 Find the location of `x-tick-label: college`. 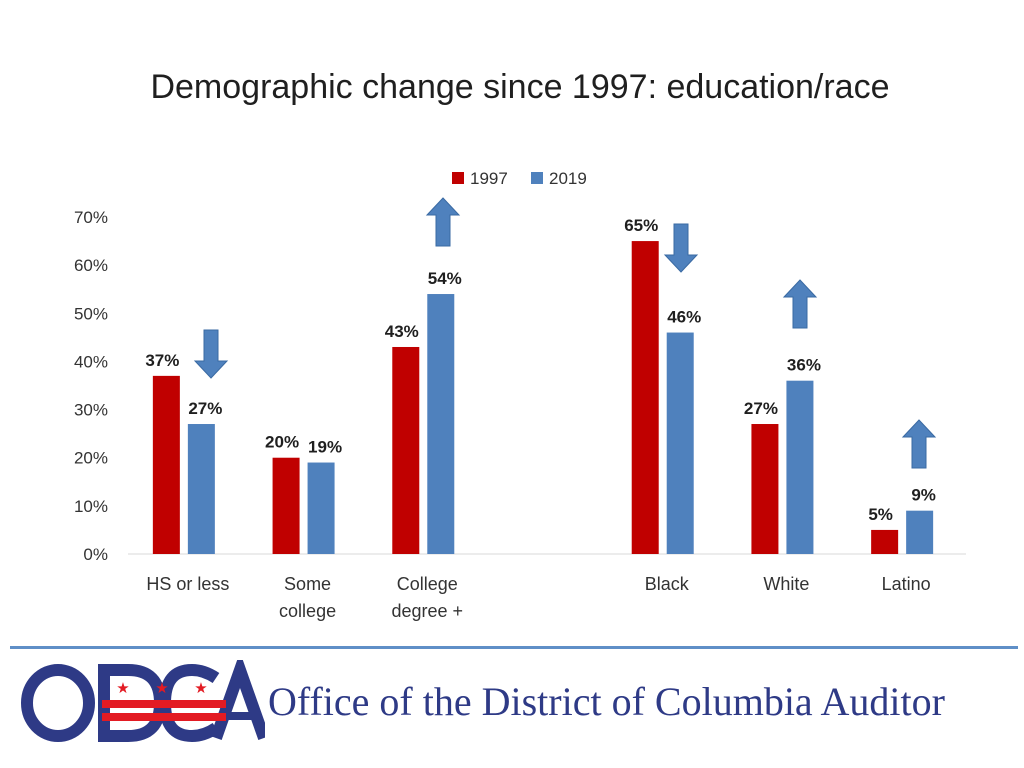

x-tick-label: college is located at coordinates (307, 611).